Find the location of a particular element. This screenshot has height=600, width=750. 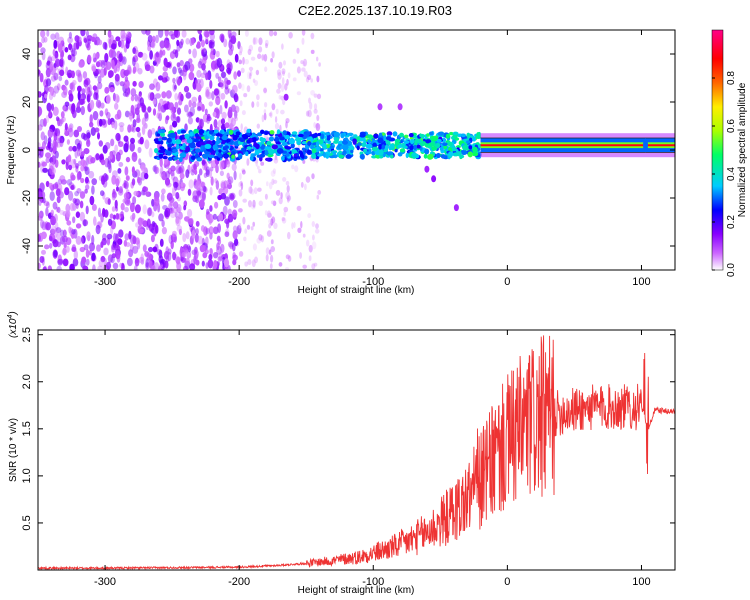

snr-x-tick-label: -300 is located at coordinates (105, 582).